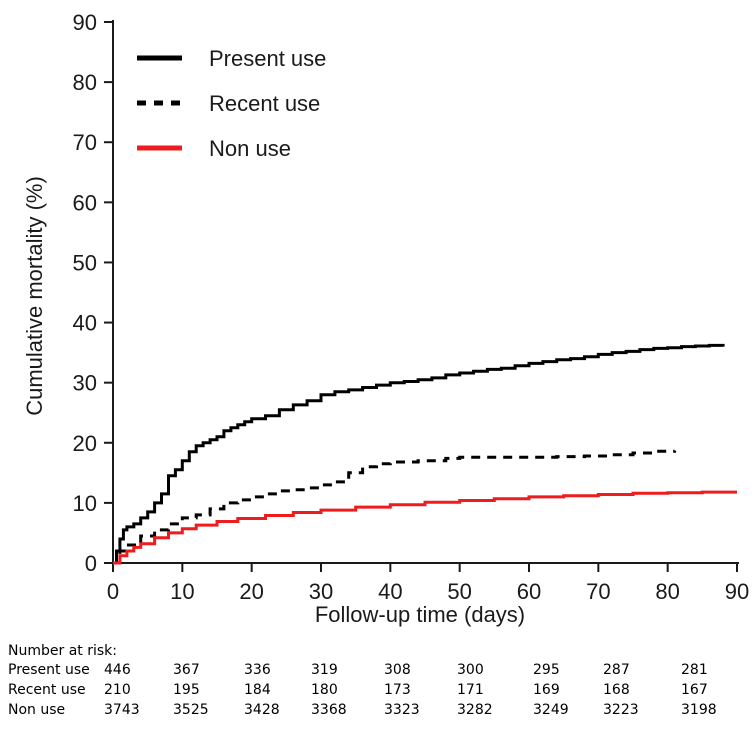 Image resolution: width=753 pixels, height=749 pixels. Describe the element at coordinates (85, 262) in the screenshot. I see `y-tick-label-50: 50` at that location.